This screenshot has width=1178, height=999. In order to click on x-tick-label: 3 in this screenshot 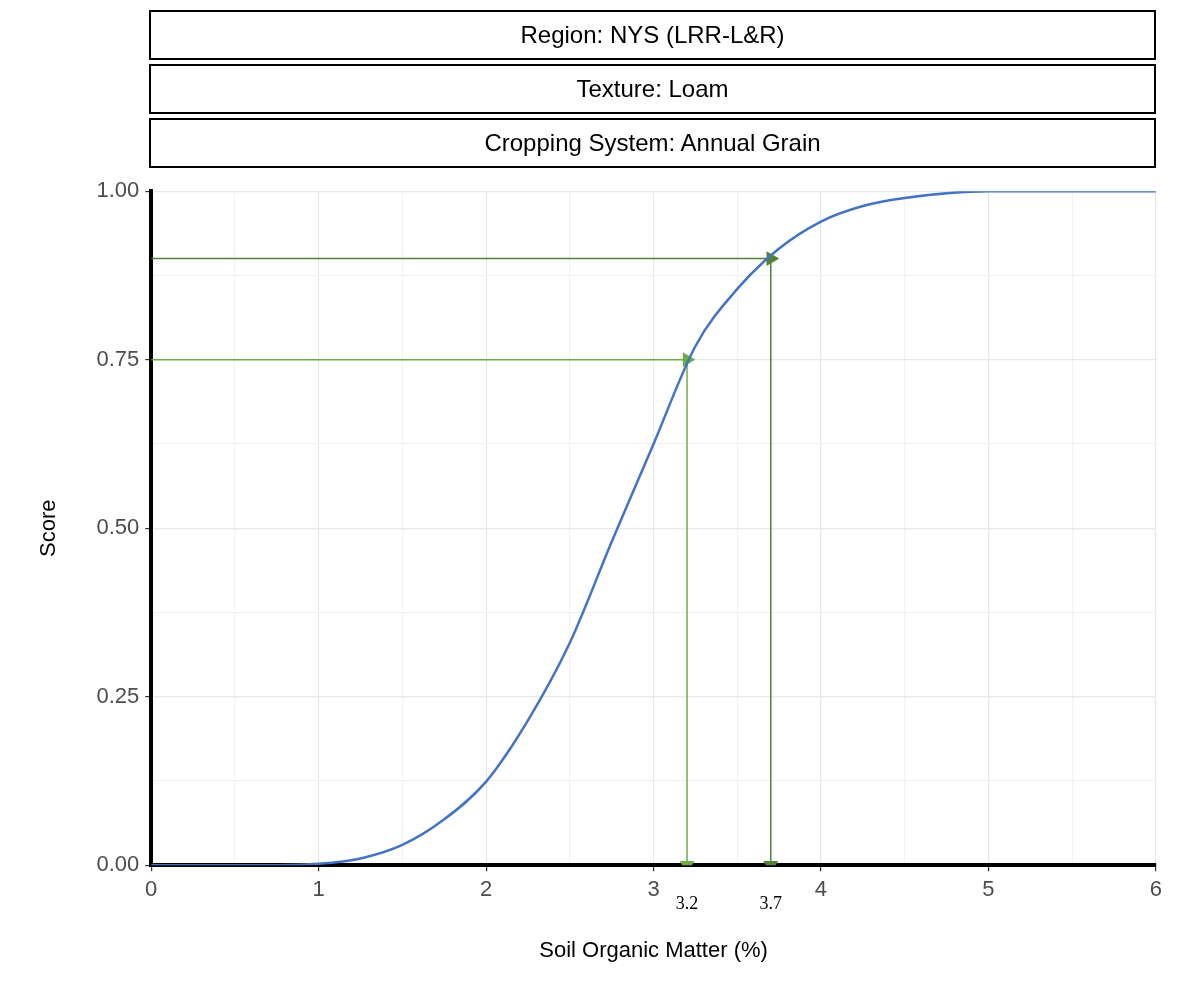, I will do `click(653, 889)`.